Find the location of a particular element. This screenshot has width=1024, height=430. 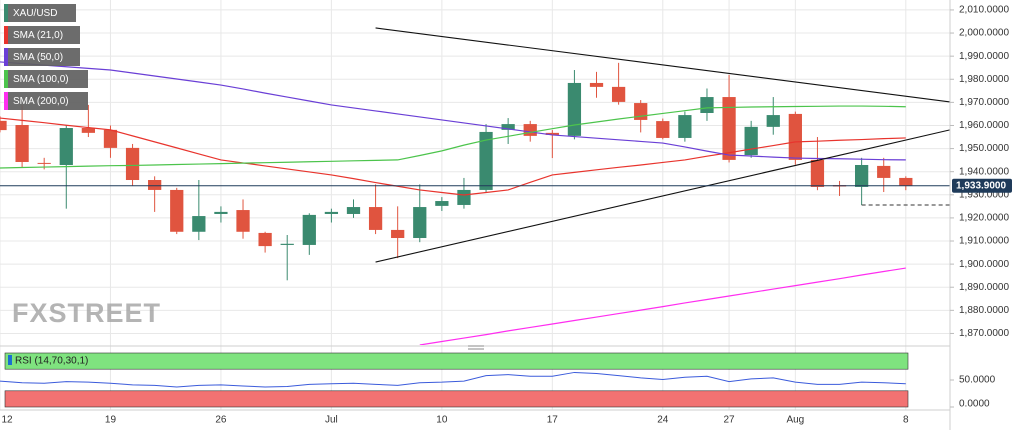

rsi-plot is located at coordinates (454, 380).